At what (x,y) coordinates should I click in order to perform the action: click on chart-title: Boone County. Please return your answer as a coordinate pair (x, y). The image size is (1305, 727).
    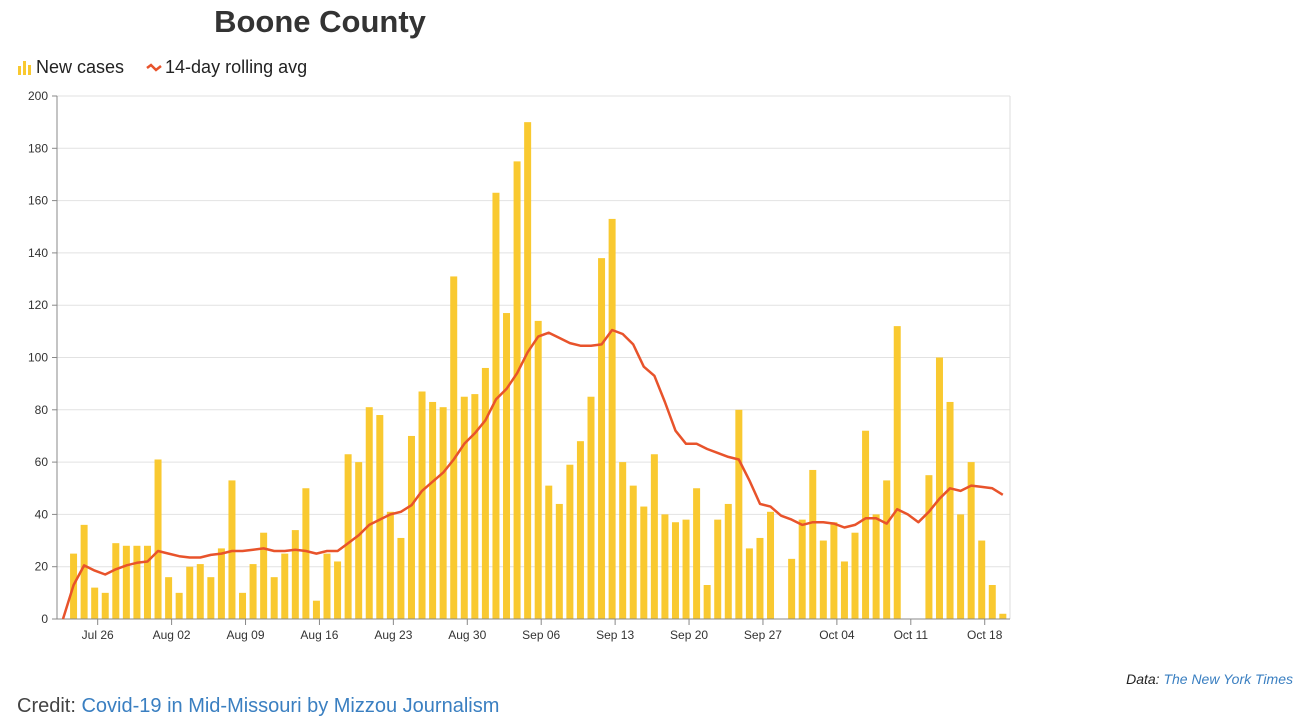
    Looking at the image, I should click on (320, 21).